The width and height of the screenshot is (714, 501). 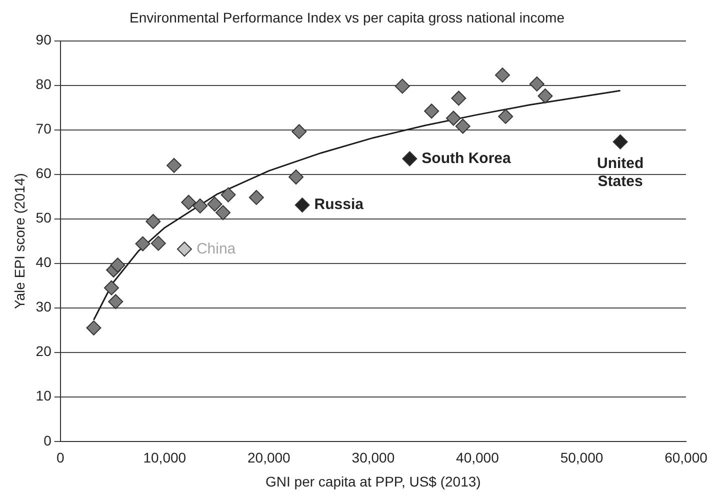 I want to click on y-tick-label: 20, so click(x=44, y=351).